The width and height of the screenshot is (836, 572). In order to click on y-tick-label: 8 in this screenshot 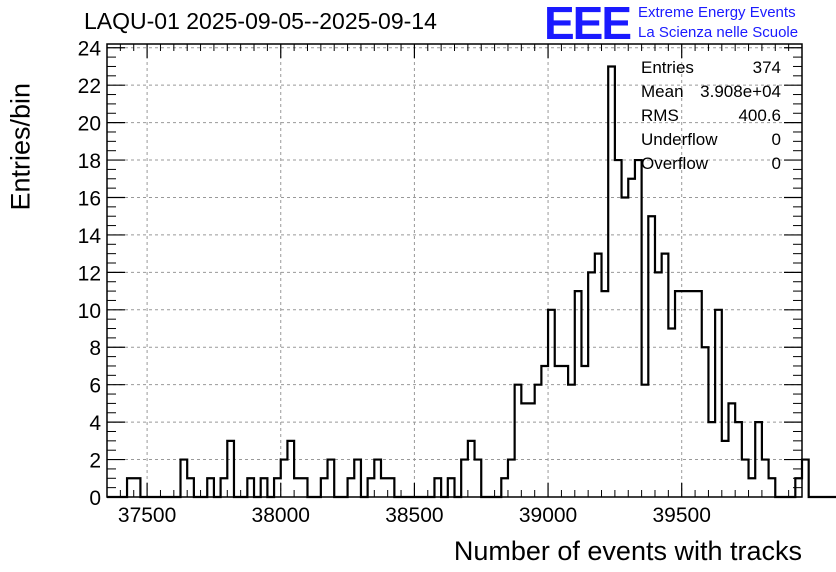, I will do `click(95, 348)`.